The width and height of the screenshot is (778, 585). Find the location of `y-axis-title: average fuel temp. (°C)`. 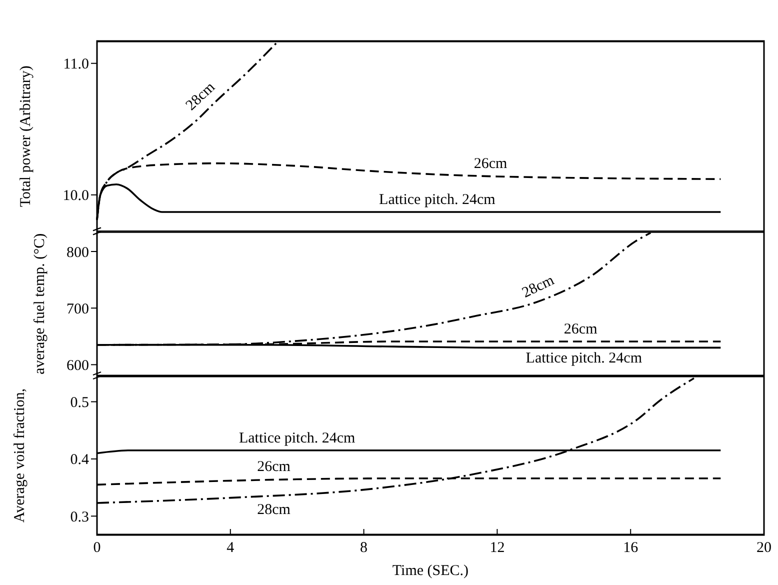

y-axis-title: average fuel temp. (°C) is located at coordinates (40, 303).